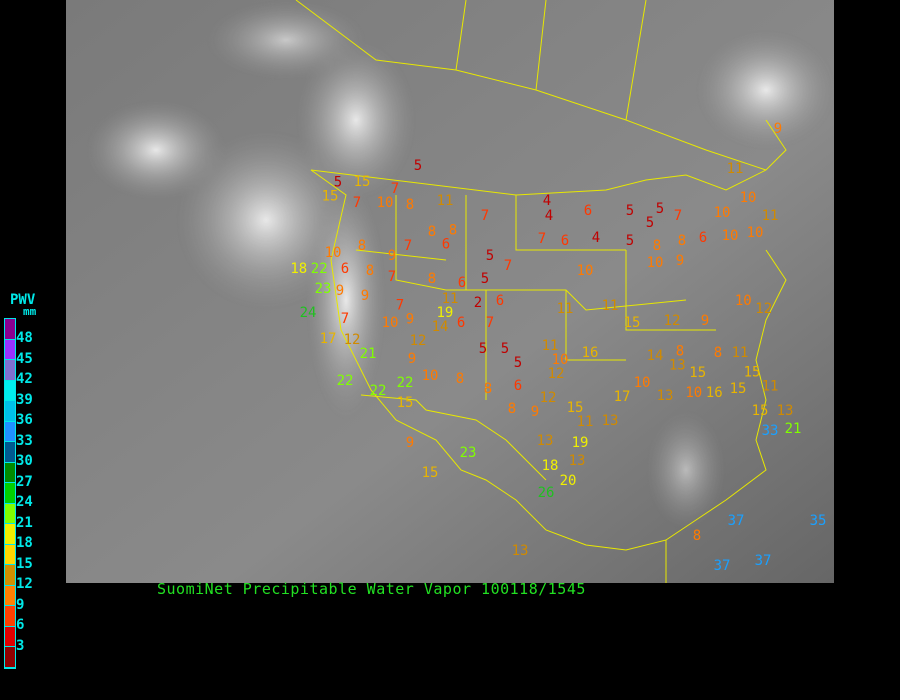  What do you see at coordinates (24, 338) in the screenshot?
I see `legend-label: 48` at bounding box center [24, 338].